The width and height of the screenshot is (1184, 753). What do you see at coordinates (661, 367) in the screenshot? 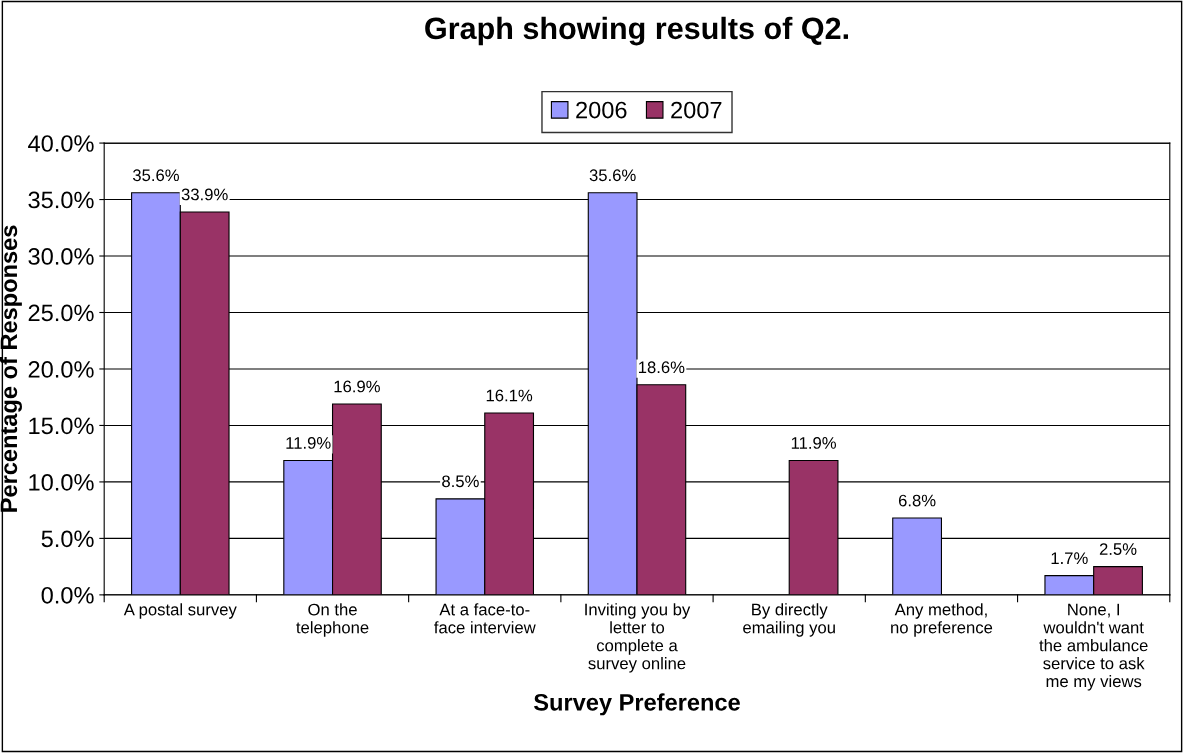
I see `data-label: 18.6%` at bounding box center [661, 367].